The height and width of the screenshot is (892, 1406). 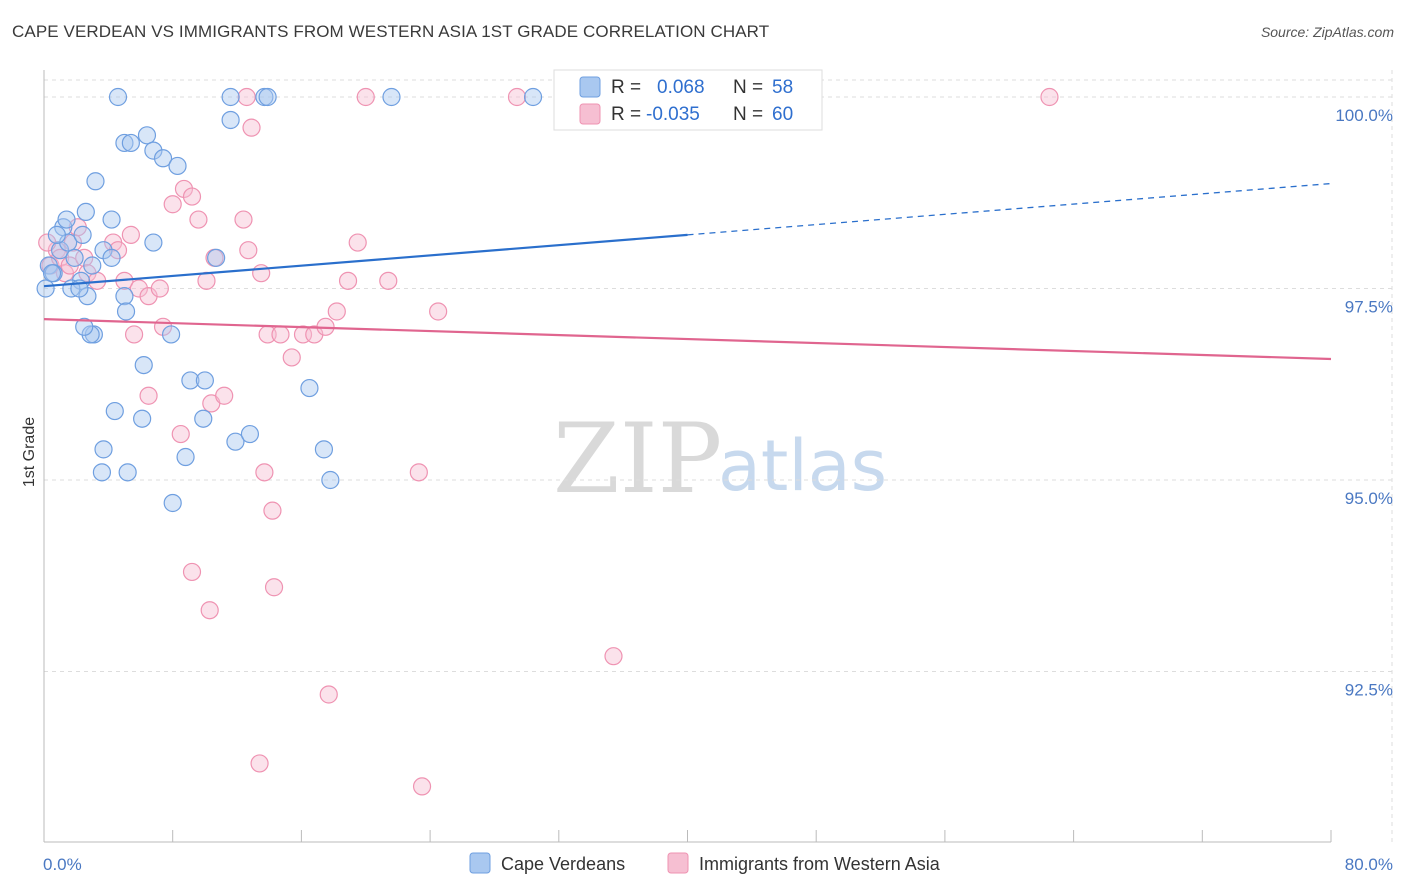 What do you see at coordinates (681, 87) in the screenshot?
I see `legend-r-value-blue: 0.068` at bounding box center [681, 87].